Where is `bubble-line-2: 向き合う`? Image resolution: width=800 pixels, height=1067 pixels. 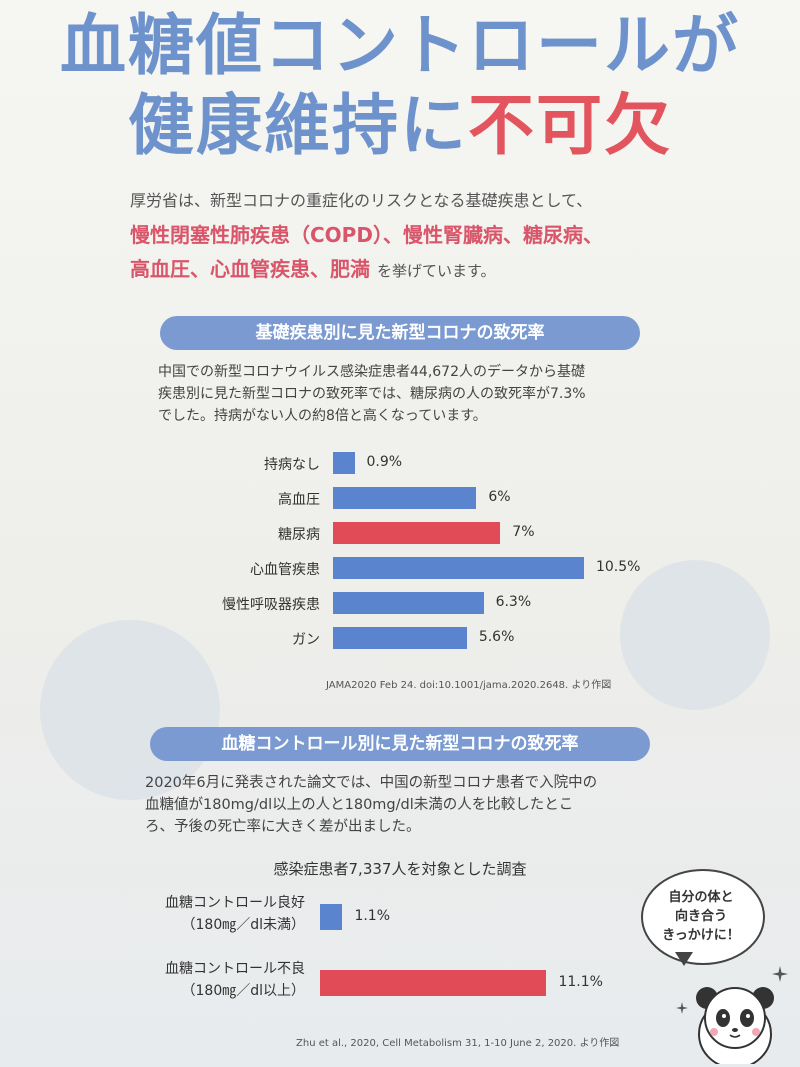
bubble-line-2: 向き合う is located at coordinates (700, 916).